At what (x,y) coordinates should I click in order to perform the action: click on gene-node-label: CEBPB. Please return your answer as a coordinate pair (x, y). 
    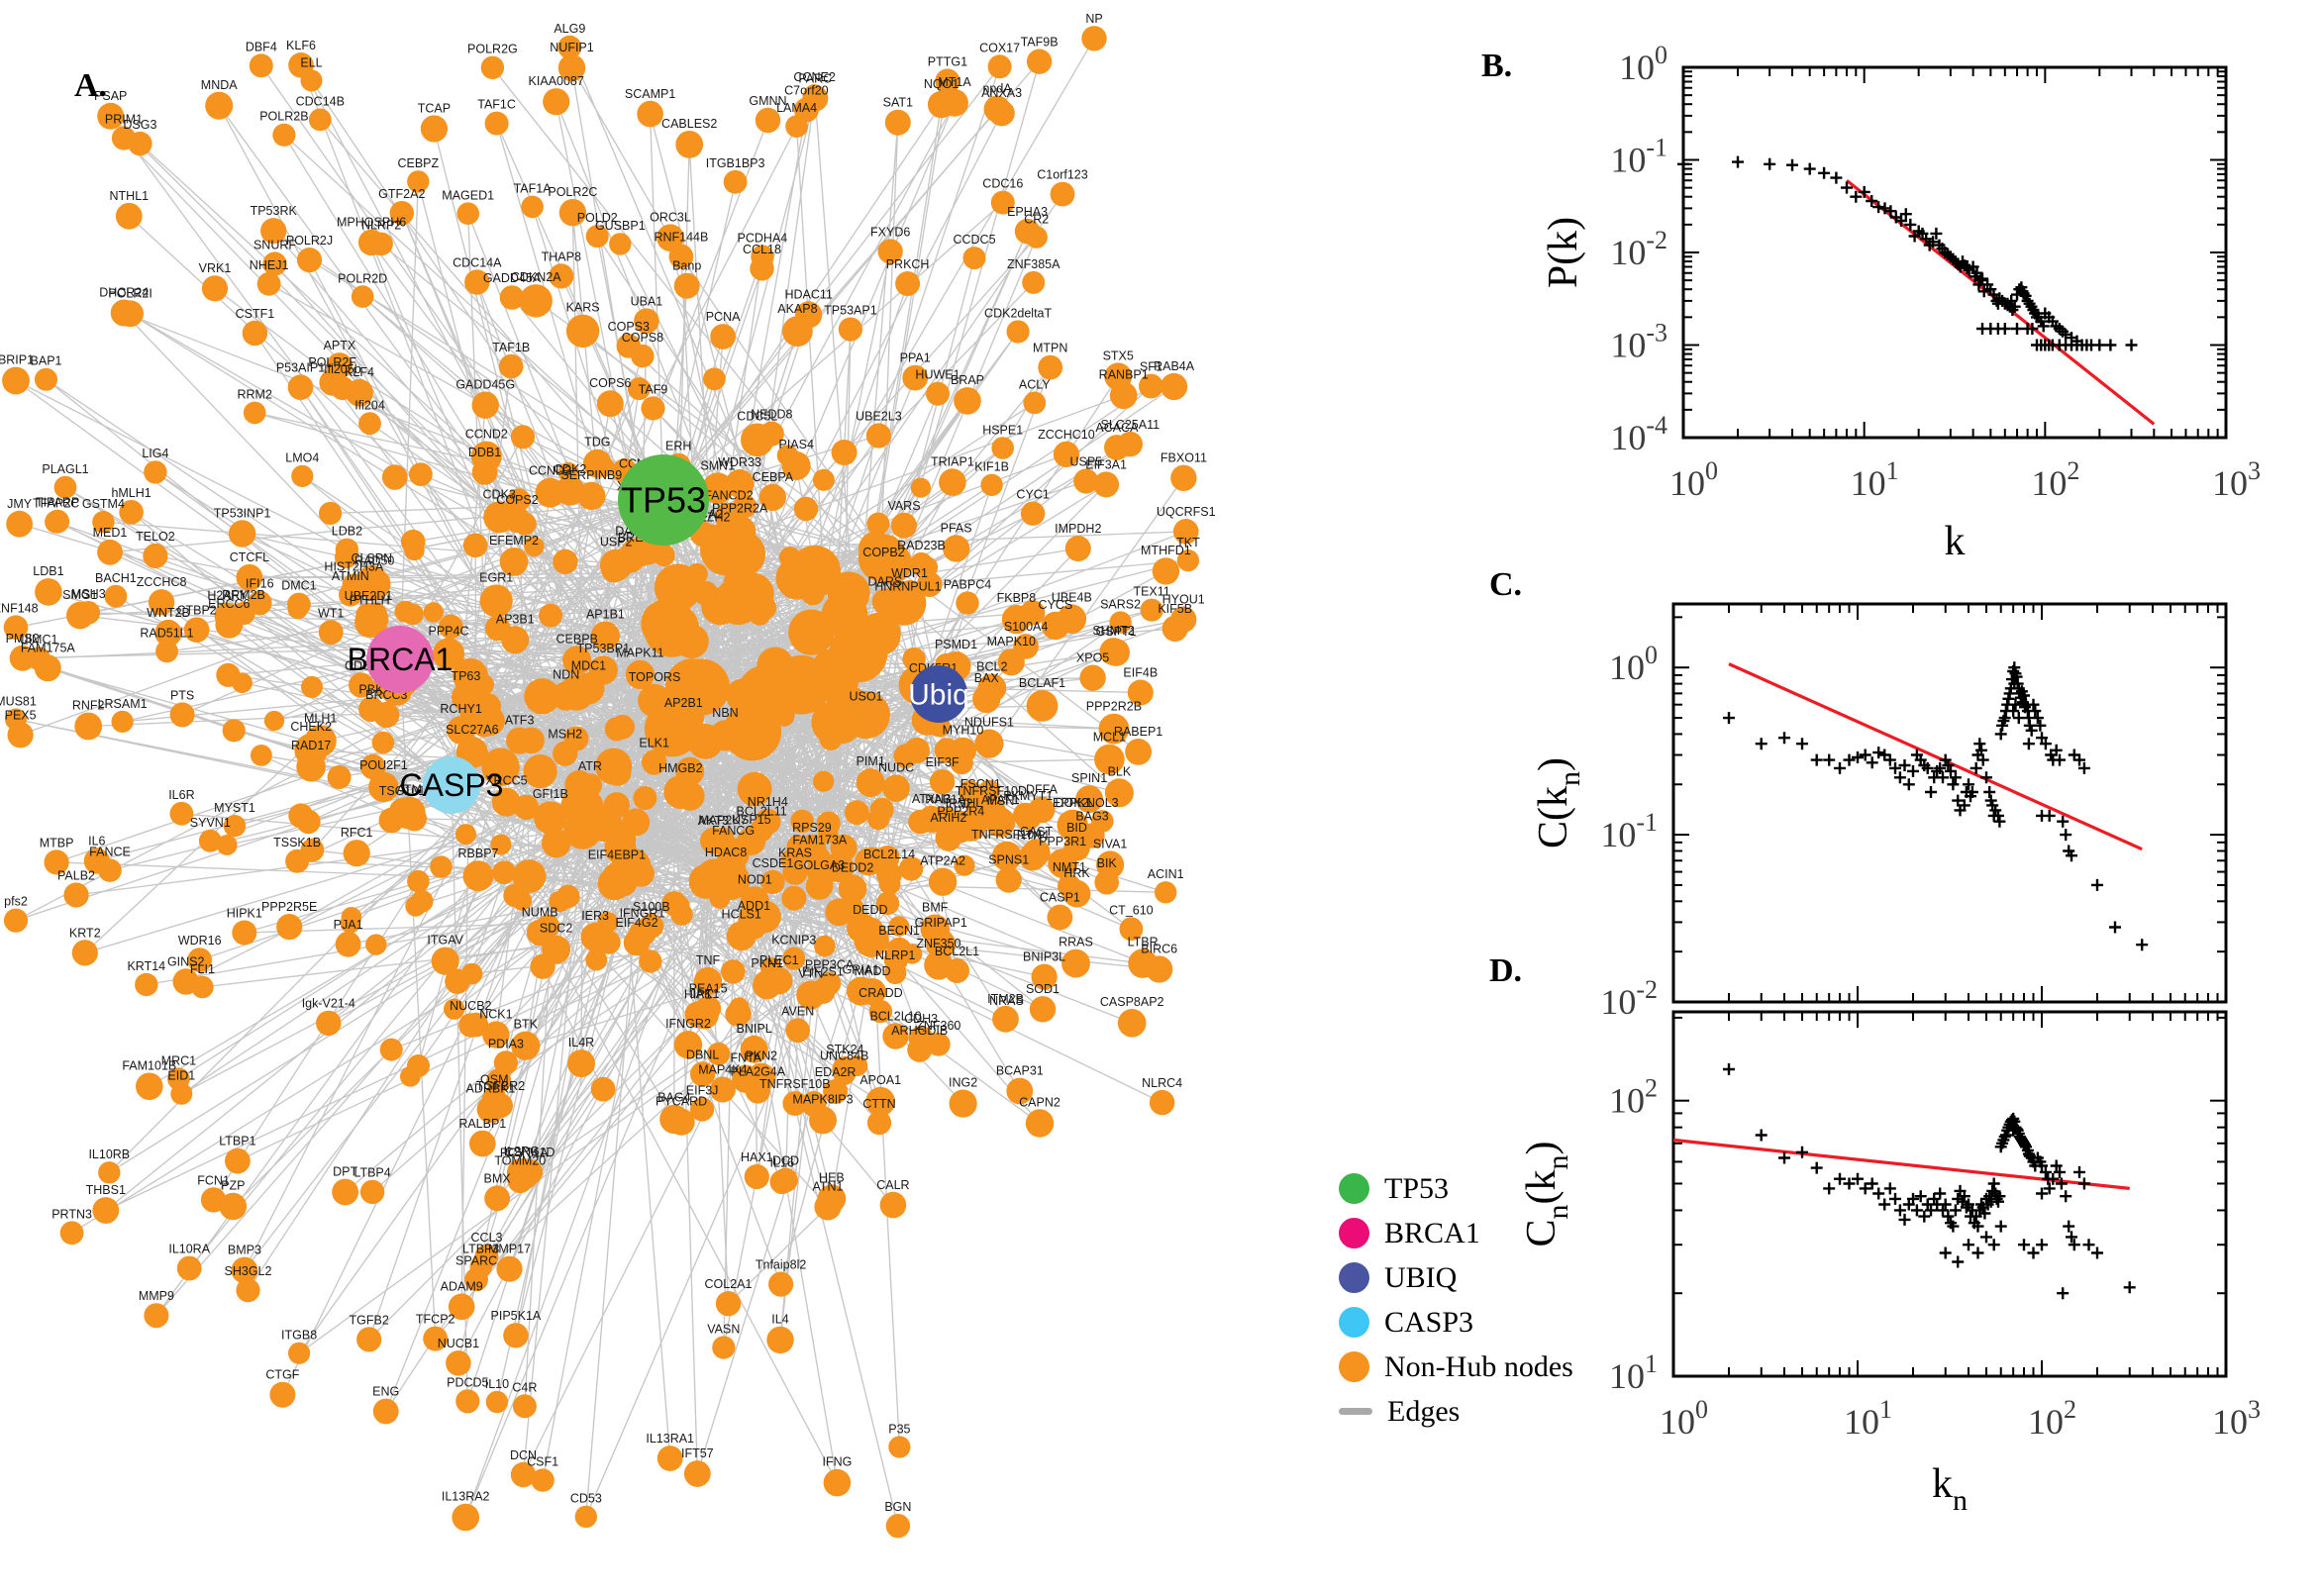
    Looking at the image, I should click on (577, 639).